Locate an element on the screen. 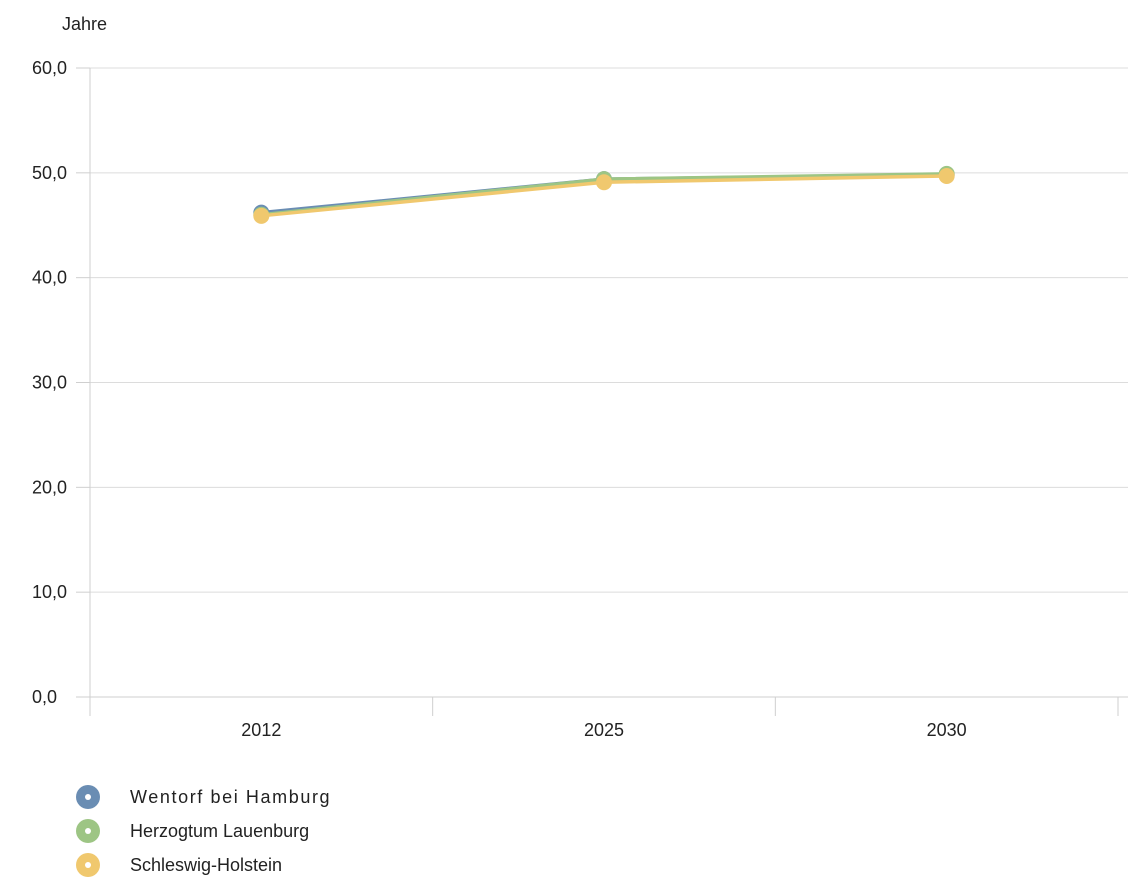 The width and height of the screenshot is (1130, 895). legend-item-schleswig-holstein: Schleswig-Holstein is located at coordinates (203, 865).